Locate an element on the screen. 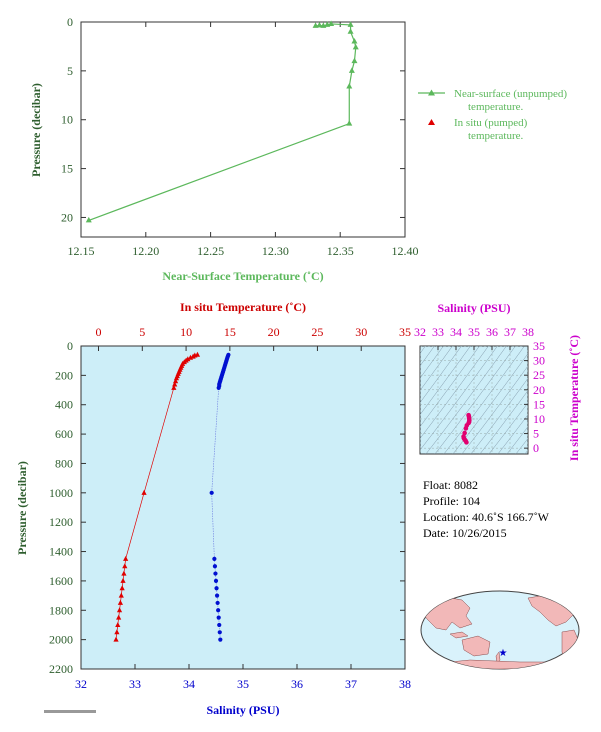 Image resolution: width=601 pixels, height=732 pixels. pressure-tick-label: 1200 is located at coordinates (61, 522).